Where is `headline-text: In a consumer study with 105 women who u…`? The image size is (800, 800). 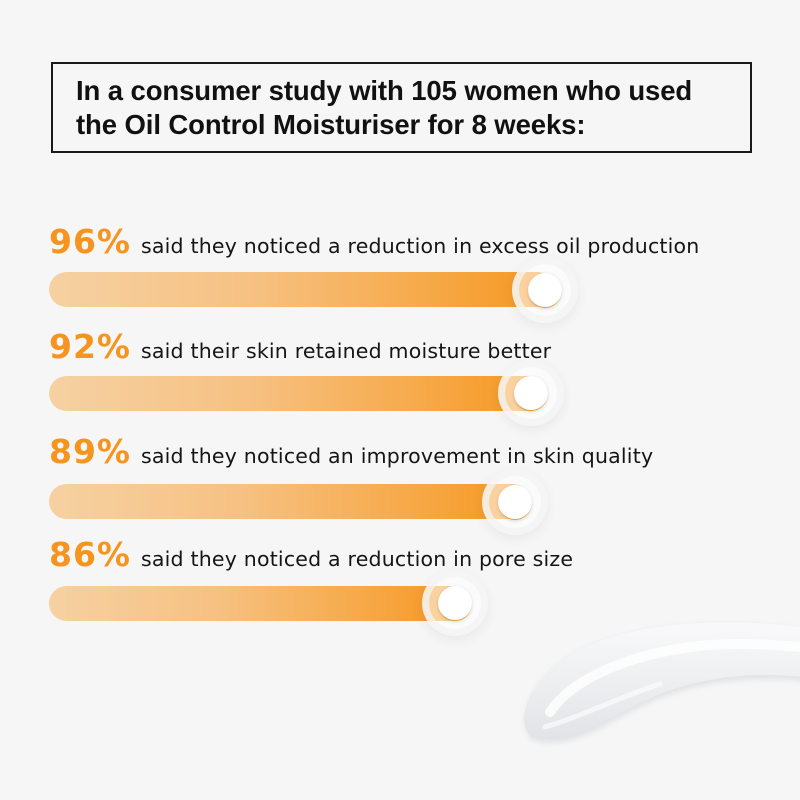 headline-text: In a consumer study with 105 women who u… is located at coordinates (408, 108).